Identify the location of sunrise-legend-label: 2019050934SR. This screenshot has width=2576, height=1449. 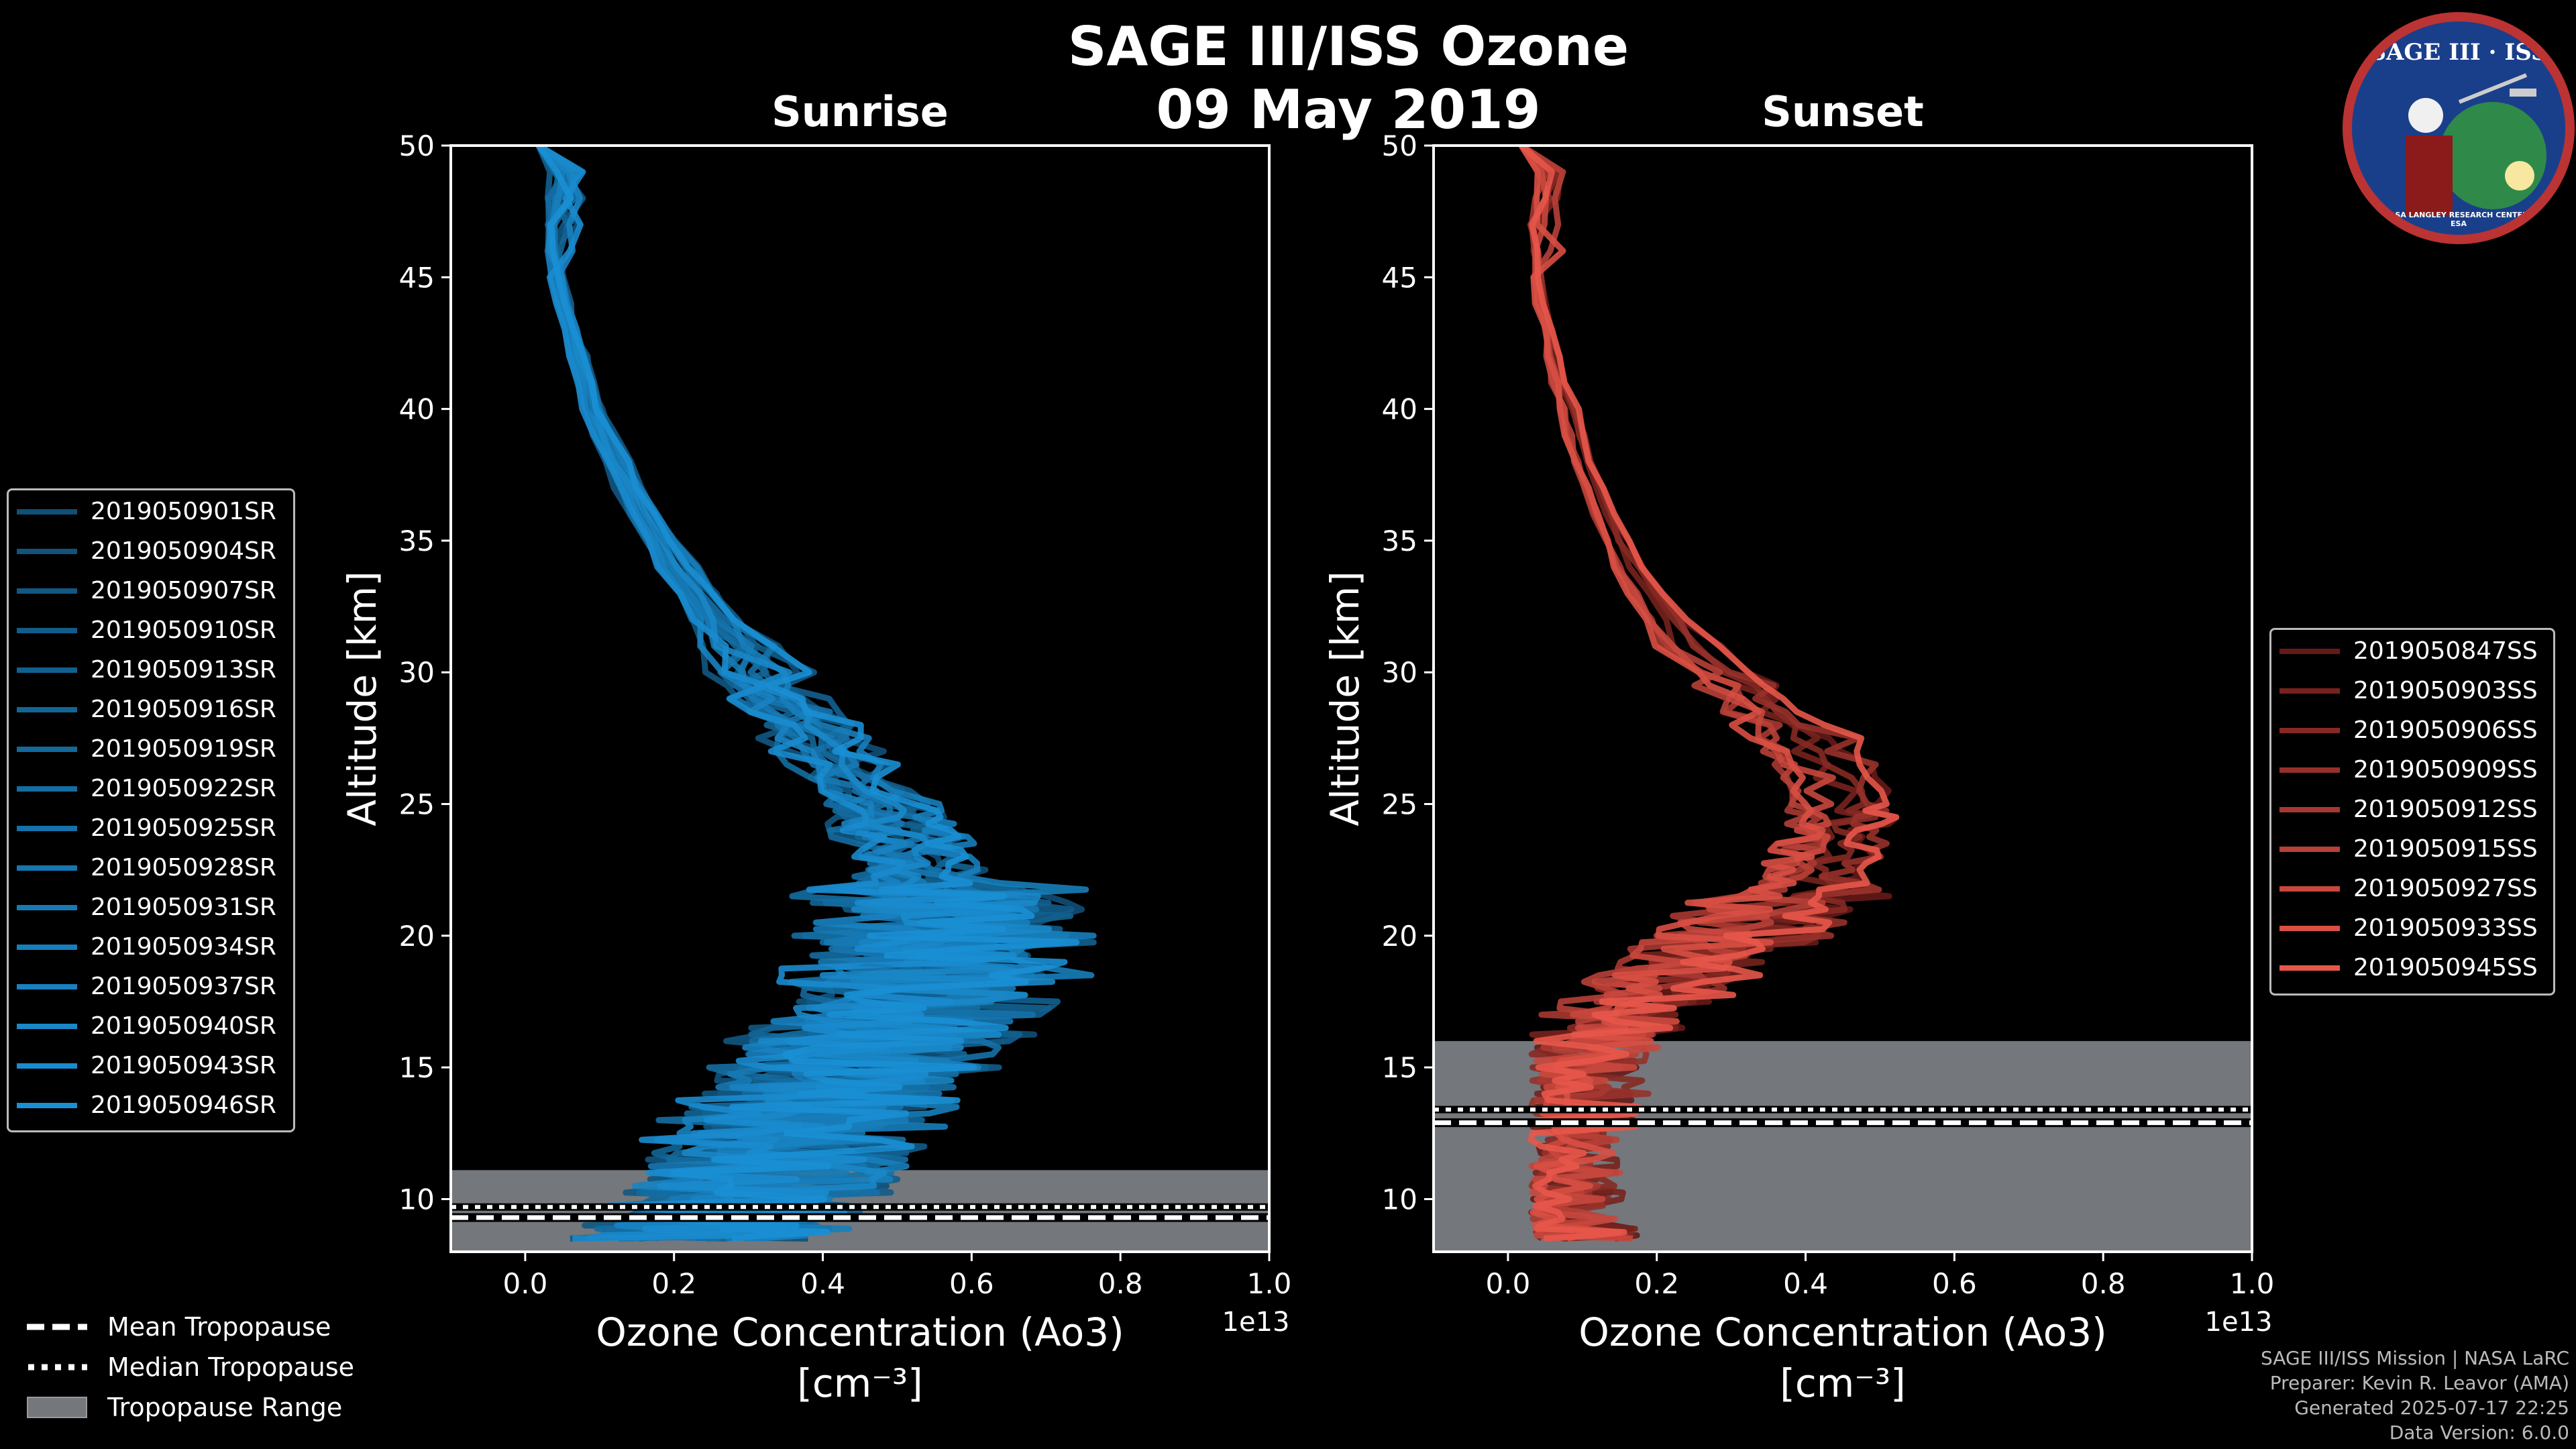
(183, 947).